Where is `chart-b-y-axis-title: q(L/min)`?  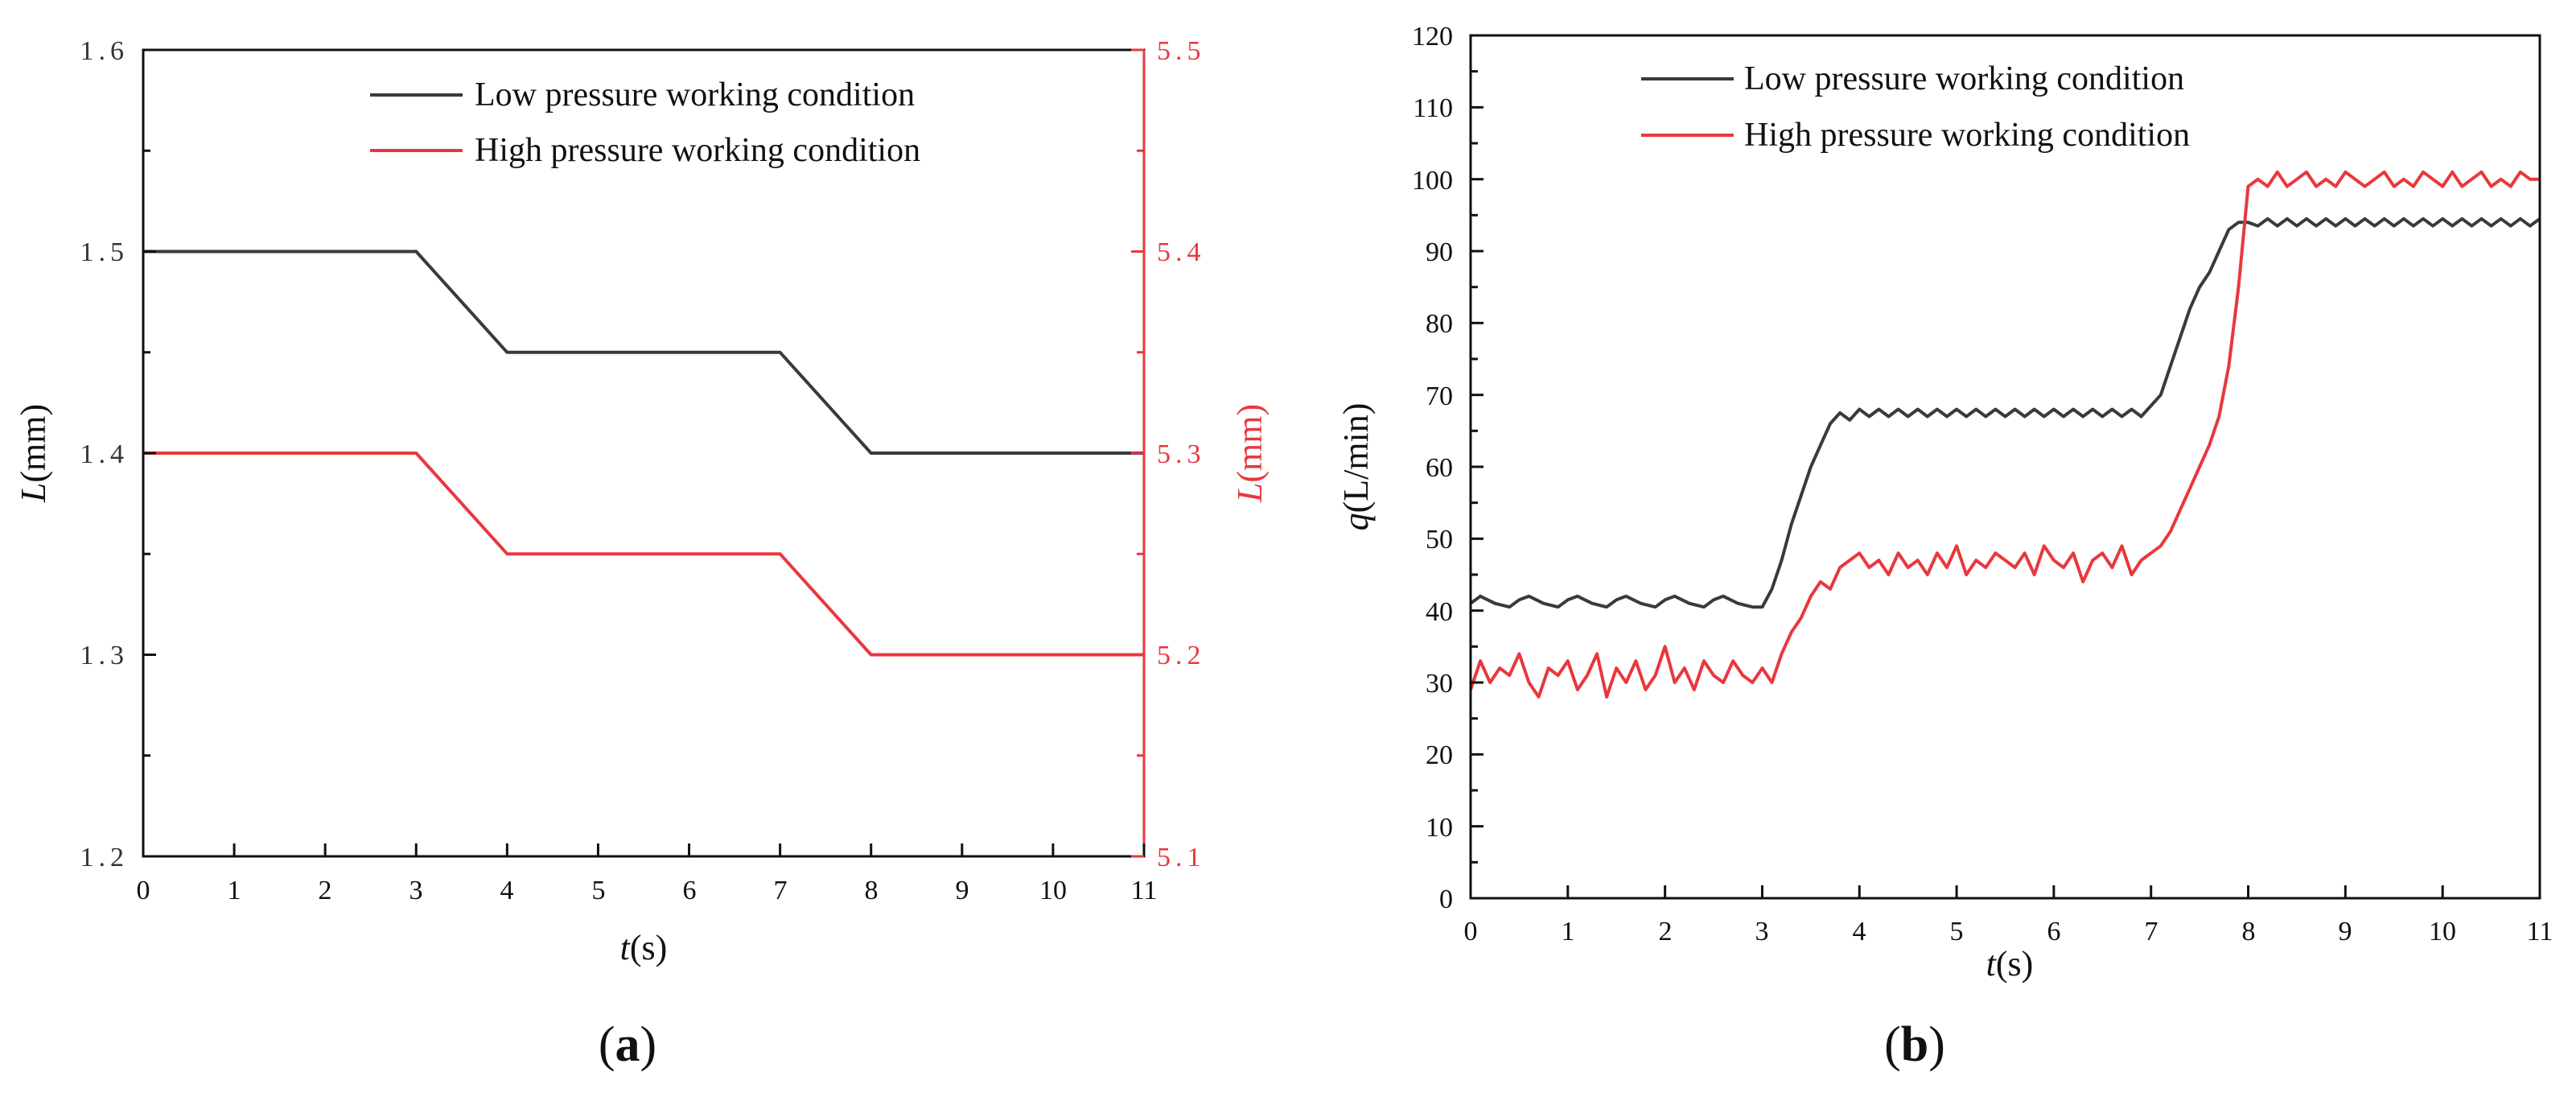 chart-b-y-axis-title: q(L/min) is located at coordinates (1356, 467).